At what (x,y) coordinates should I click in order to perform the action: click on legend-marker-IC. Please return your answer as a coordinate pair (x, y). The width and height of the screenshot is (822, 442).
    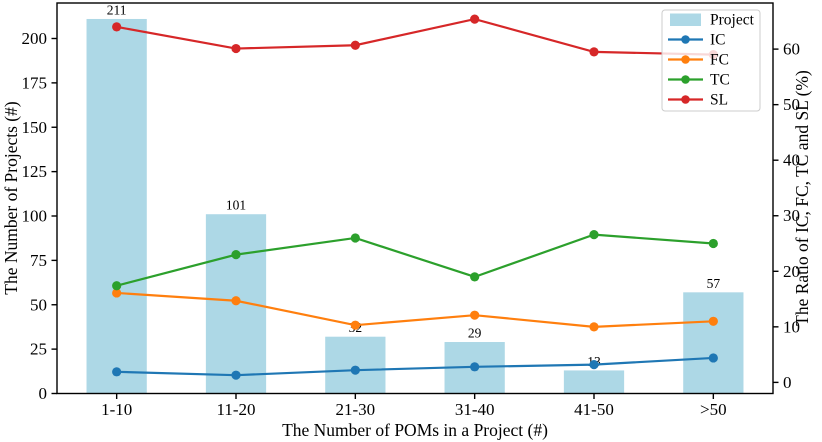
    Looking at the image, I should click on (685, 39).